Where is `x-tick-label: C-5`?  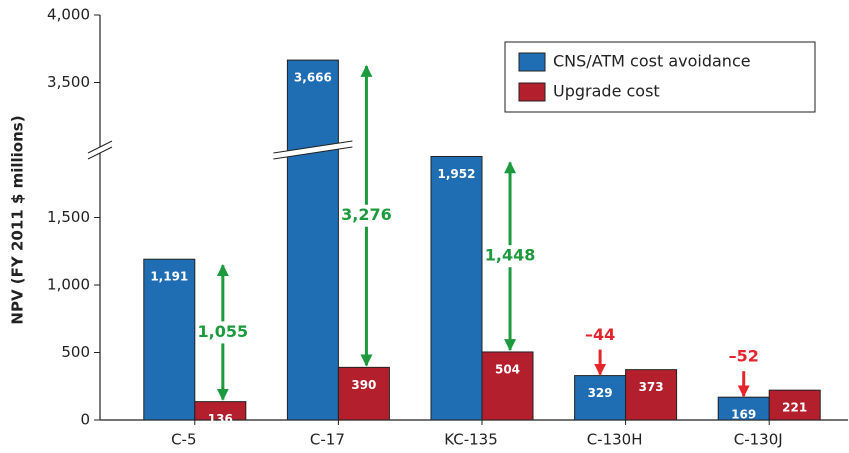 x-tick-label: C-5 is located at coordinates (183, 440).